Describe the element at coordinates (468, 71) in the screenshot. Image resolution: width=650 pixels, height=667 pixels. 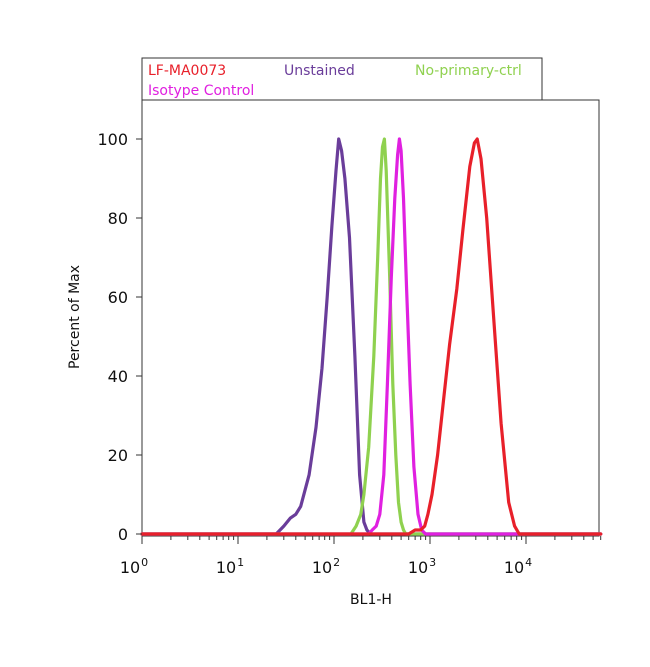
I see `legend-entry-no-primary-ctrl: No-primary-ctrl` at that location.